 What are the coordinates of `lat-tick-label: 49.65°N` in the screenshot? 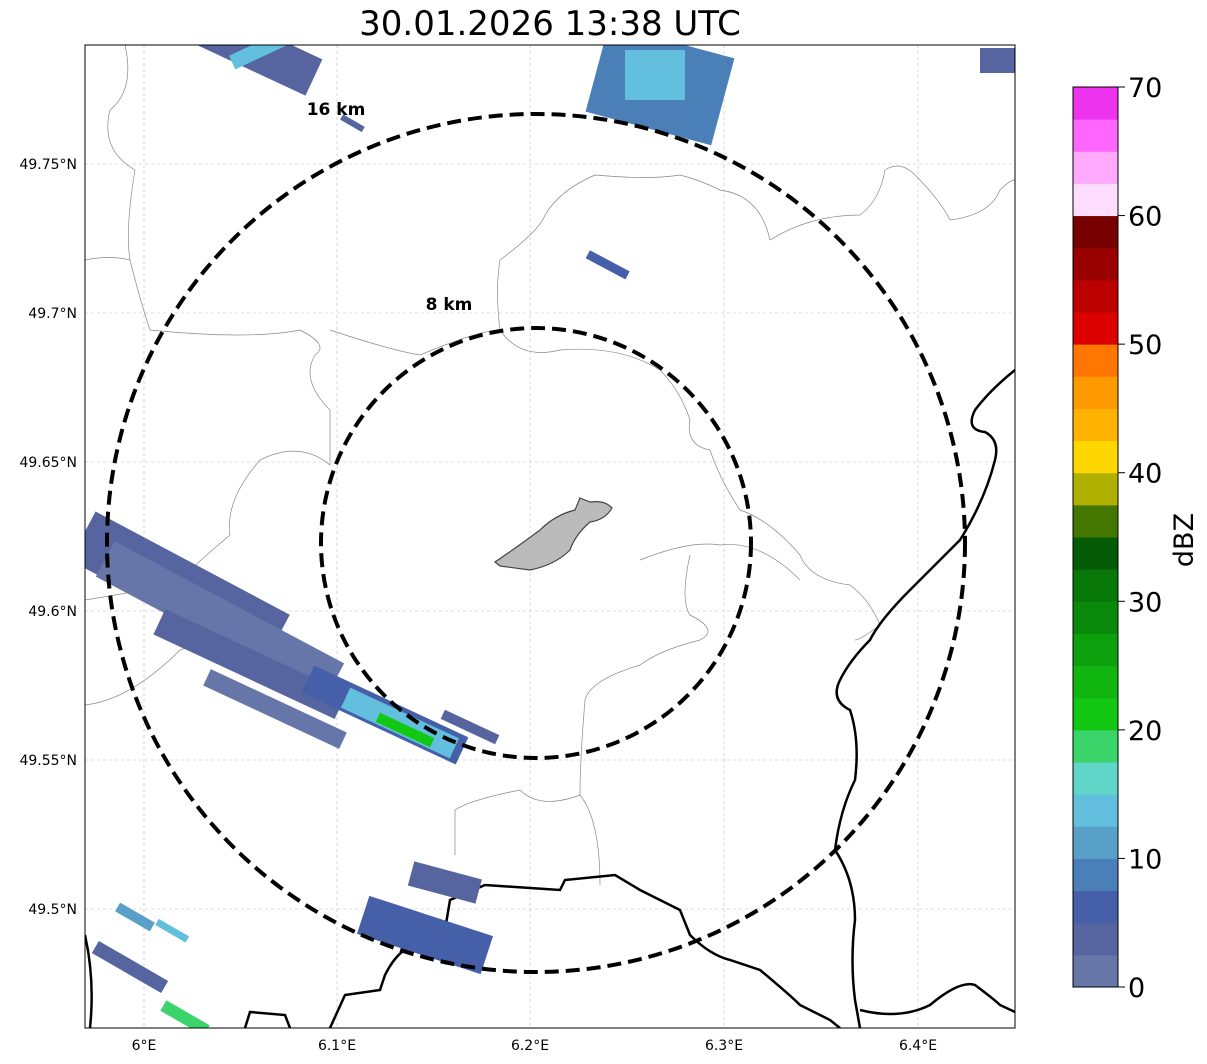 It's located at (48, 463).